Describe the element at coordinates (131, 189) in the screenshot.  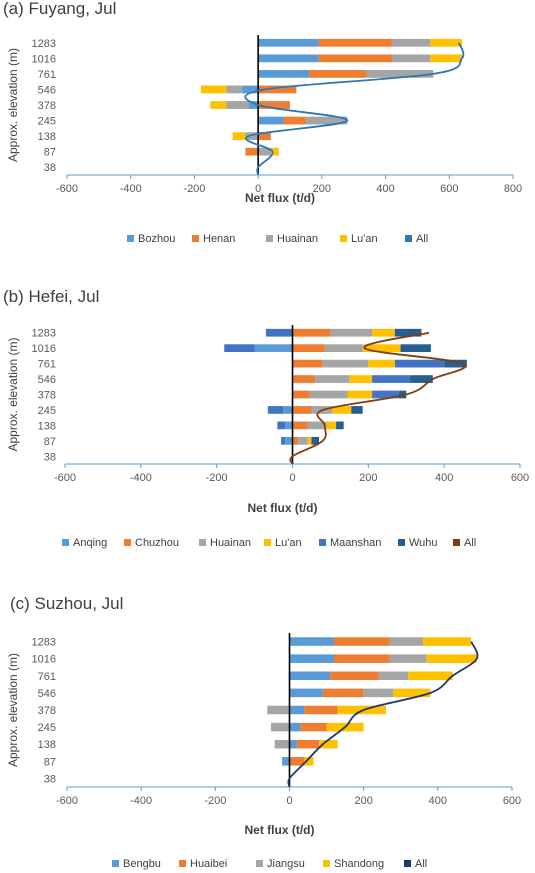
I see `x-tick-label: -400` at that location.